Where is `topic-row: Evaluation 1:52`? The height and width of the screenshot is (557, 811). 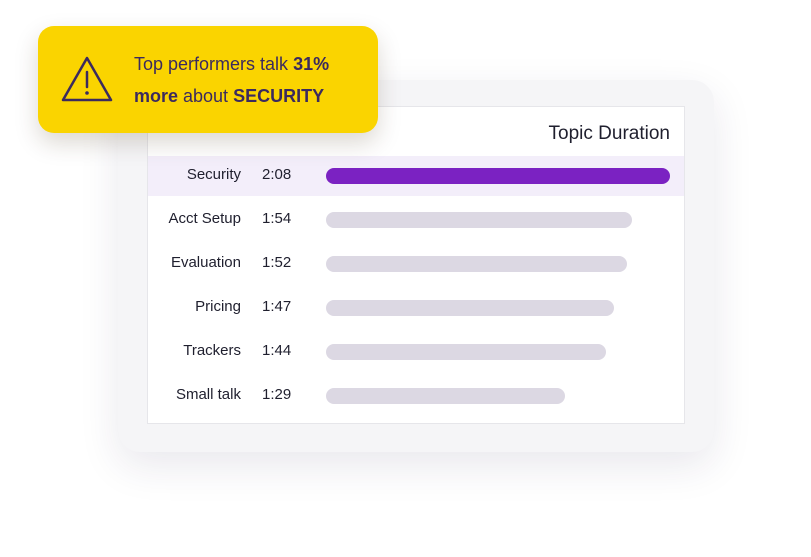 topic-row: Evaluation 1:52 is located at coordinates (416, 264).